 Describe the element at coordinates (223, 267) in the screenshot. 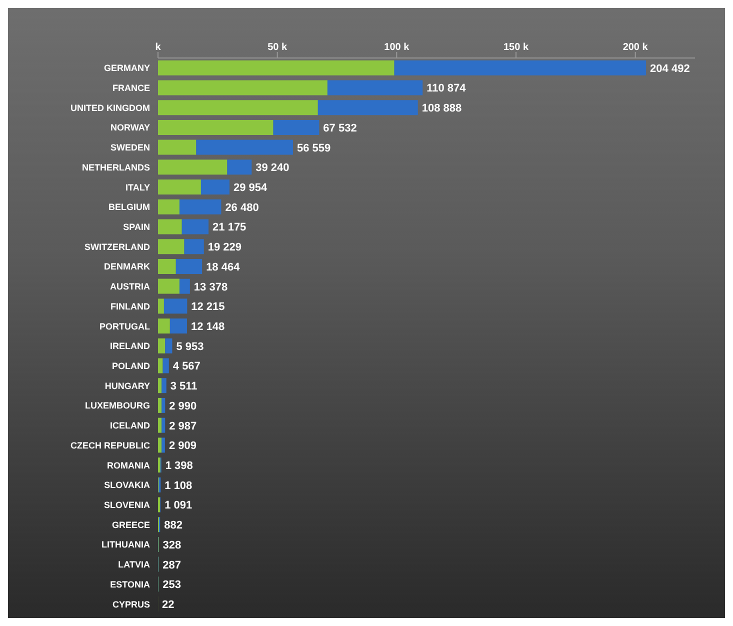

I see `total-label: 18 464` at that location.